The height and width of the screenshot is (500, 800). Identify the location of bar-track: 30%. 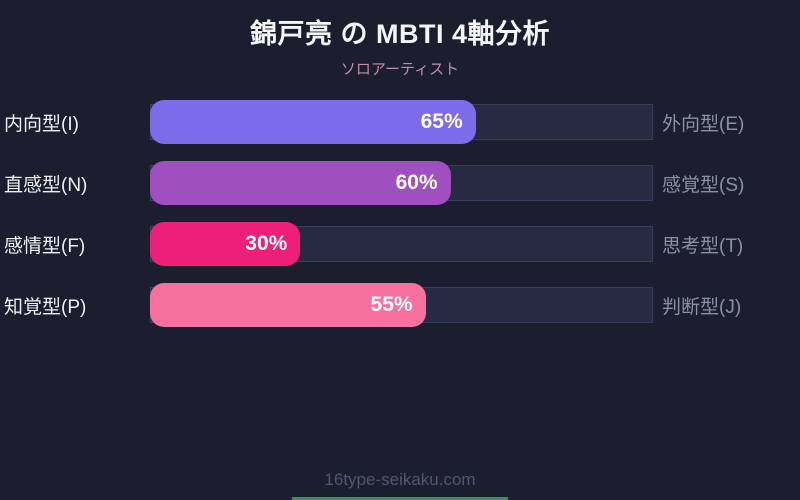
(401, 244).